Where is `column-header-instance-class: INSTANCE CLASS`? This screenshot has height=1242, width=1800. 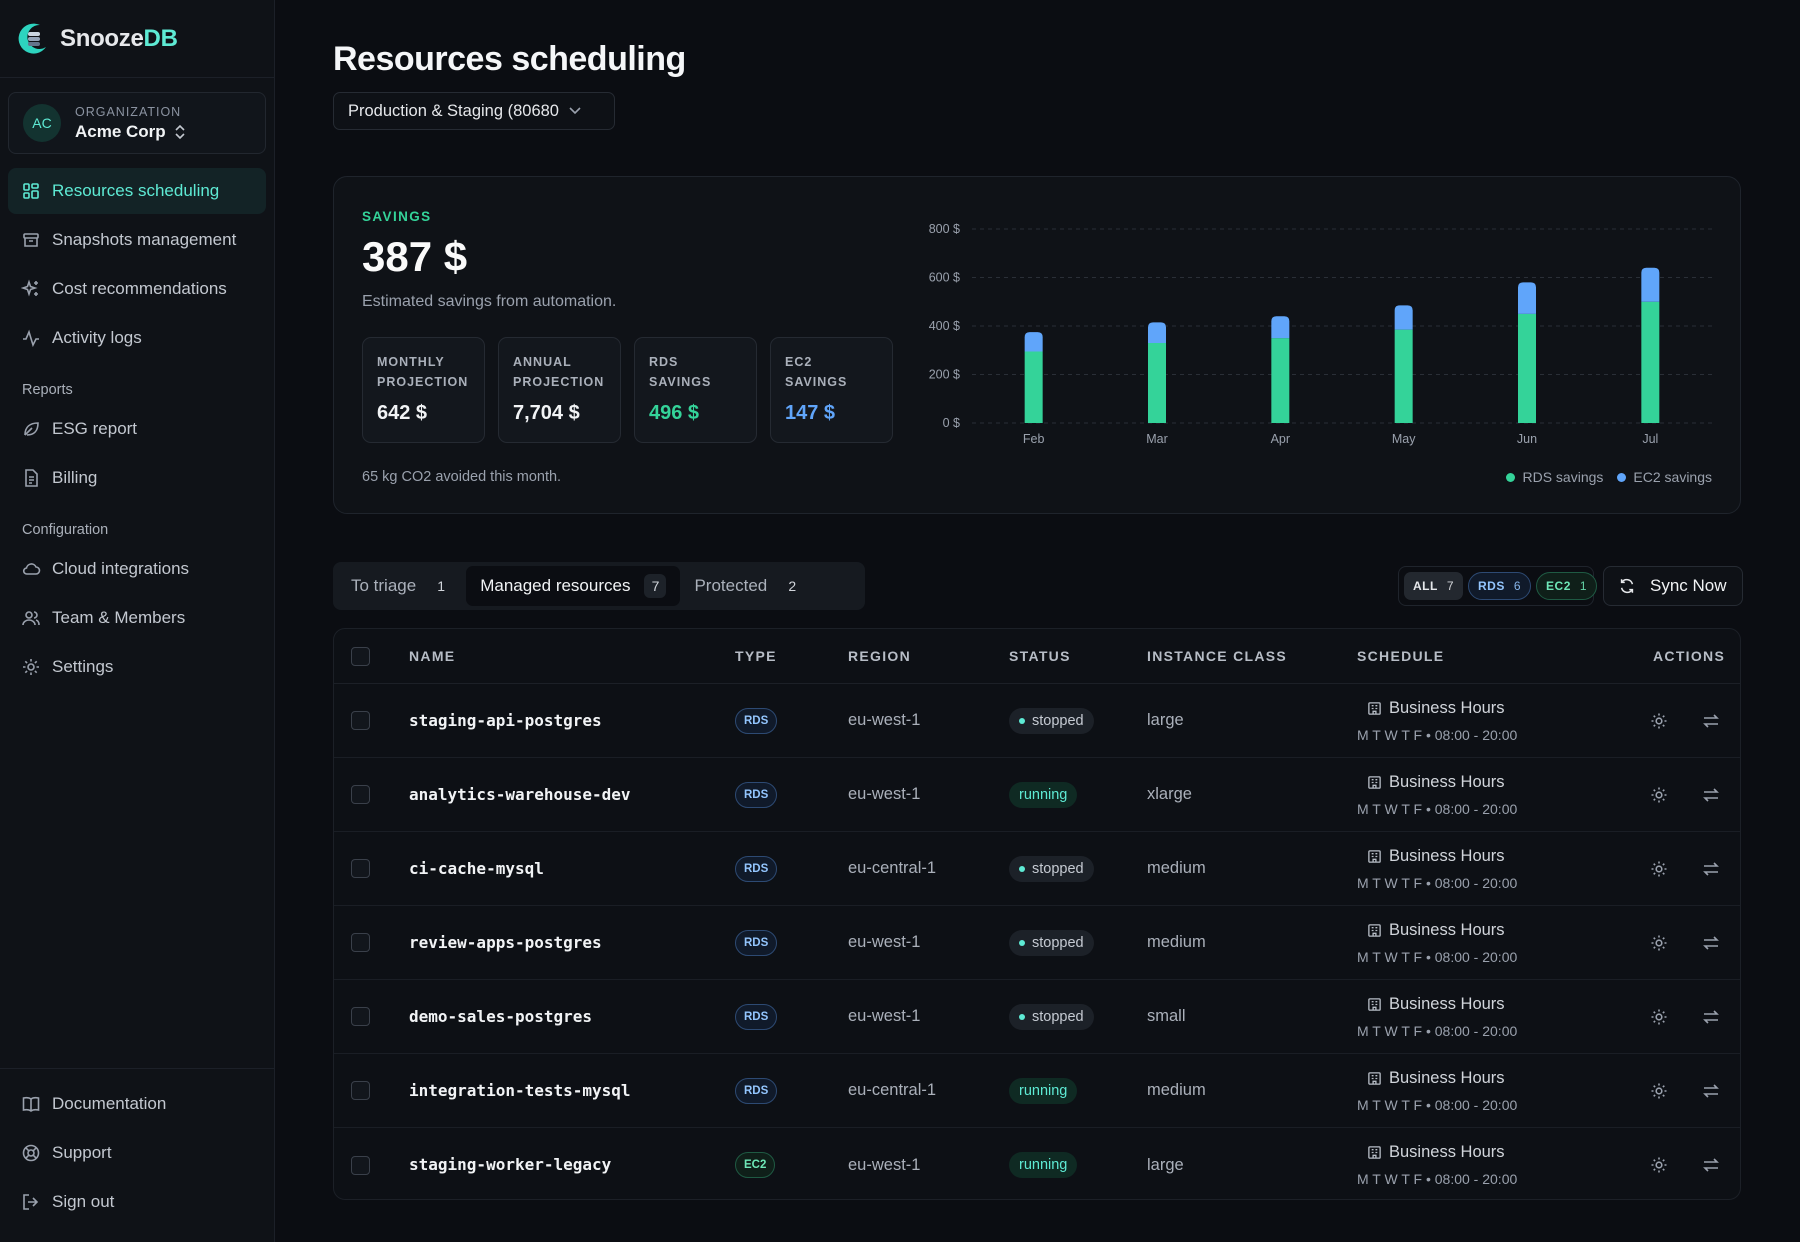
column-header-instance-class: INSTANCE CLASS is located at coordinates (1217, 656).